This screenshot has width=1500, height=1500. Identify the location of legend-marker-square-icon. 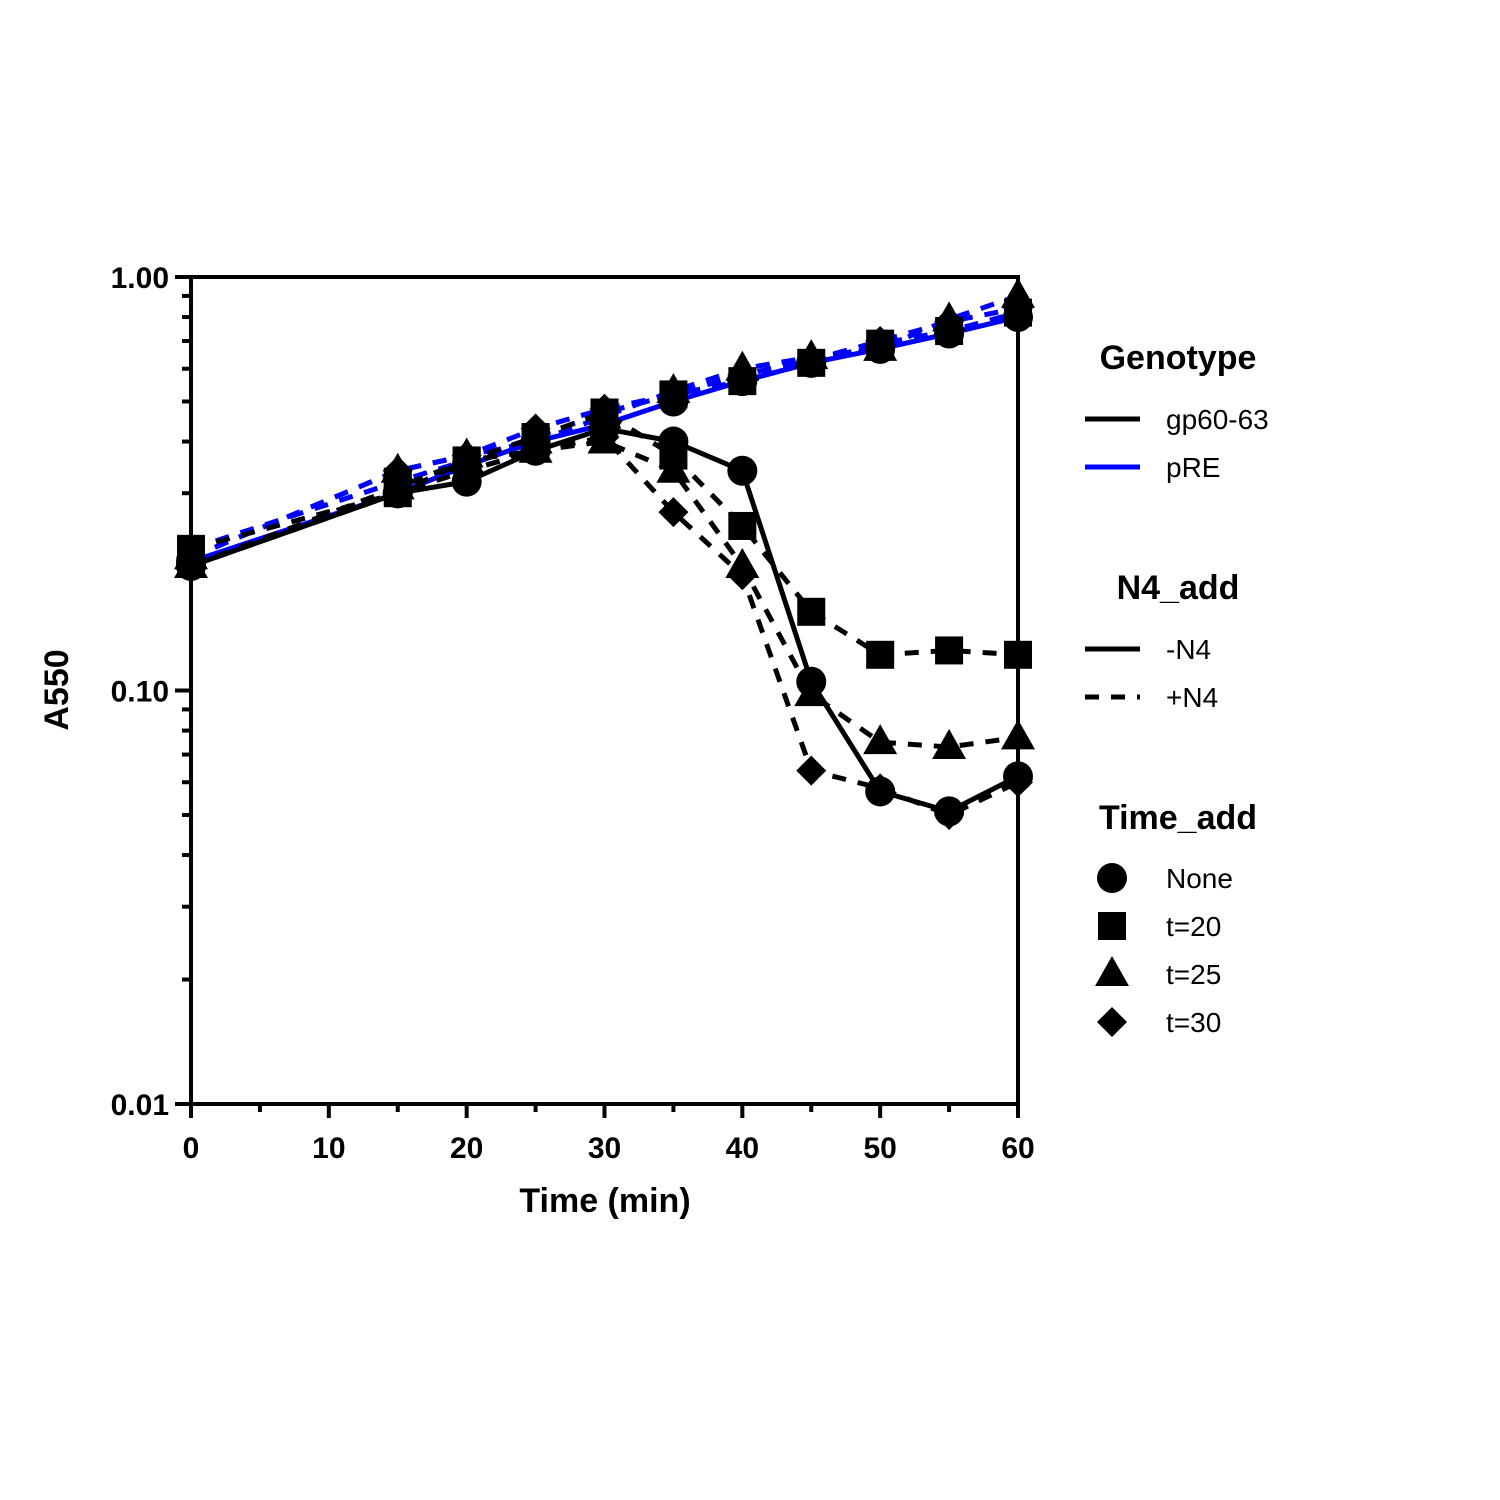
(1112, 926).